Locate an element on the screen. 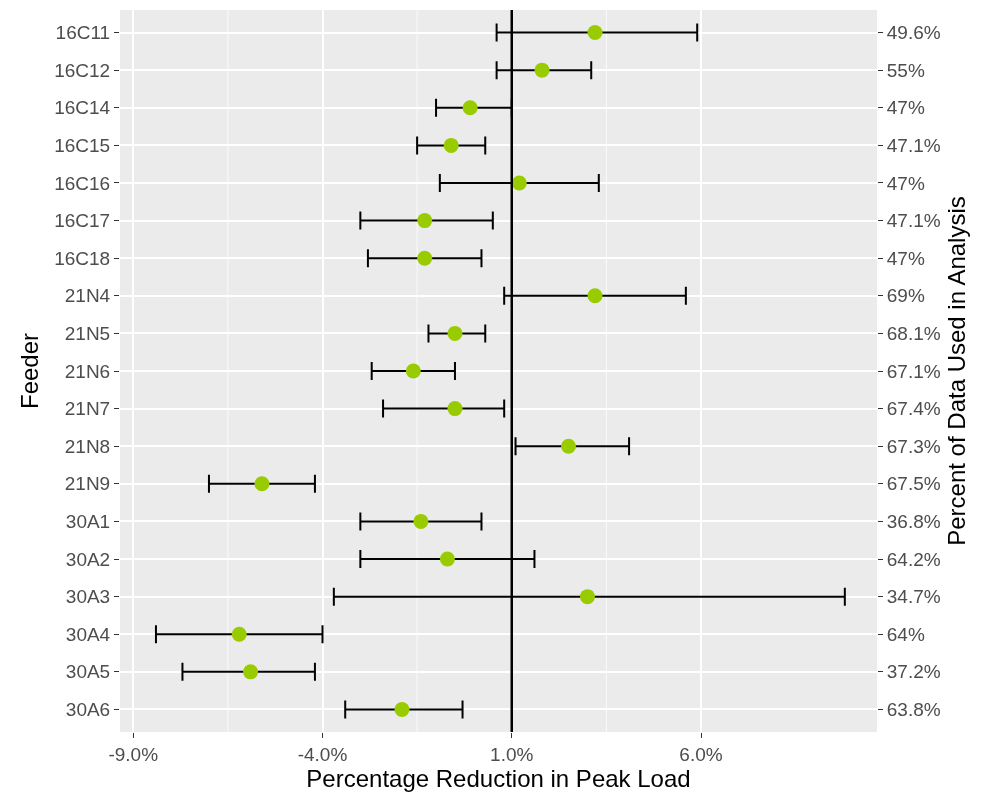  x-tick-label: 1.0% is located at coordinates (512, 754).